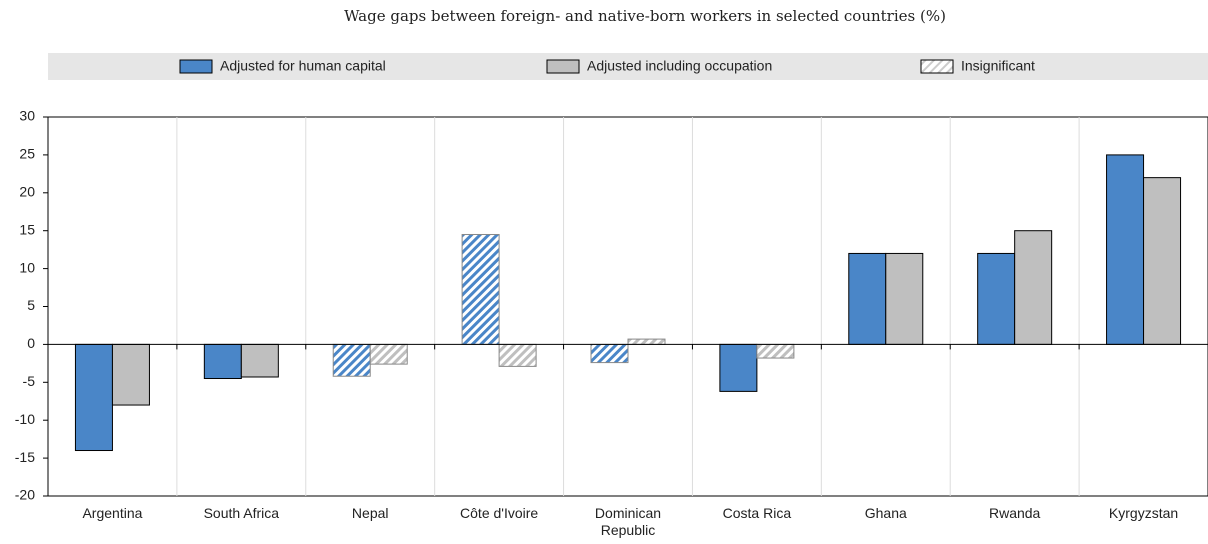 Image resolution: width=1208 pixels, height=544 pixels. What do you see at coordinates (757, 513) in the screenshot?
I see `x-tick-label: Costa Rica` at bounding box center [757, 513].